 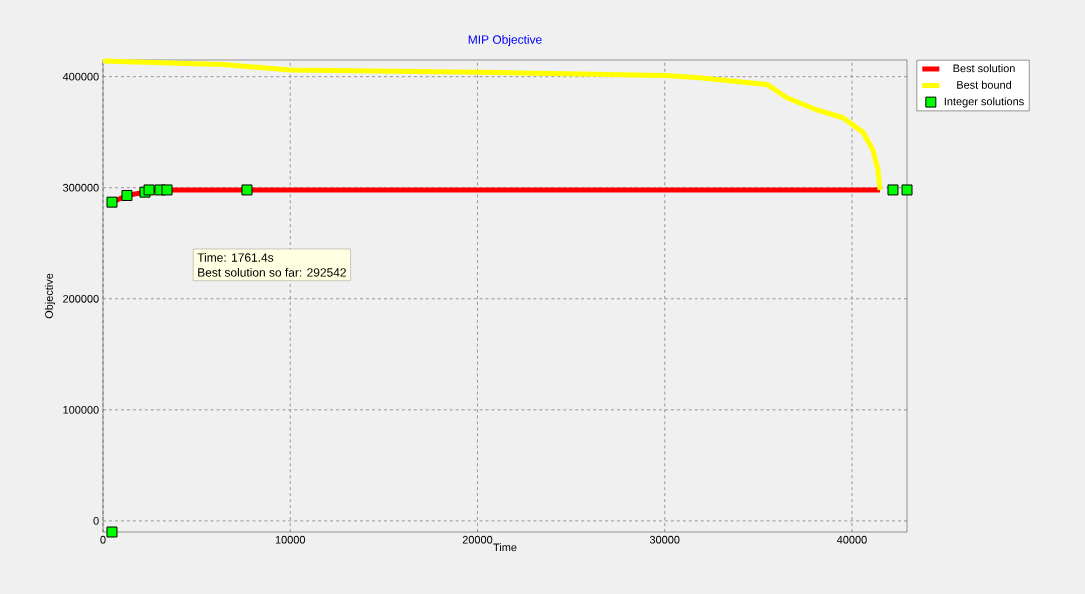 I want to click on x-tick-label: 0, so click(x=103, y=539).